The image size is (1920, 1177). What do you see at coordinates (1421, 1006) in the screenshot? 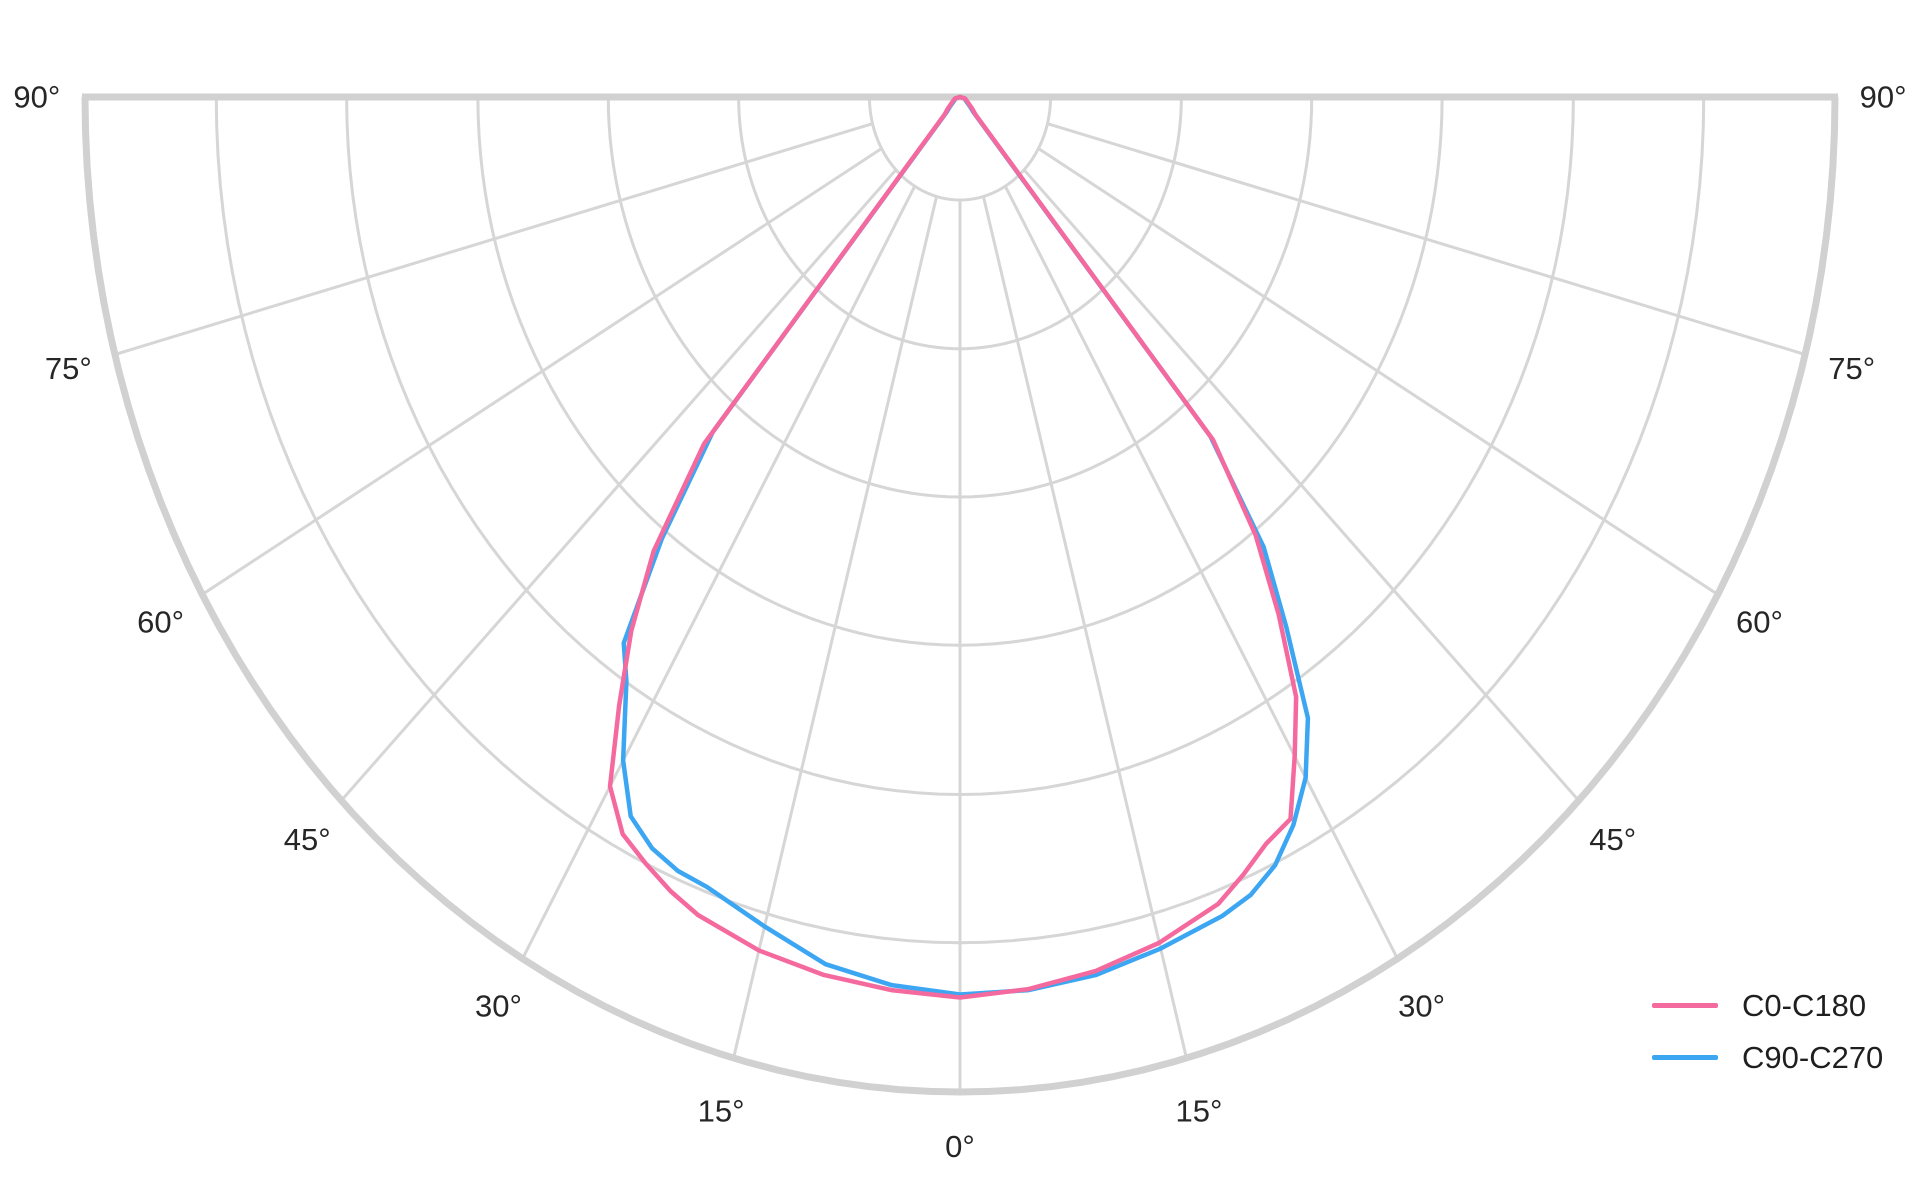
I see `angle-label-30-right: 30°` at bounding box center [1421, 1006].